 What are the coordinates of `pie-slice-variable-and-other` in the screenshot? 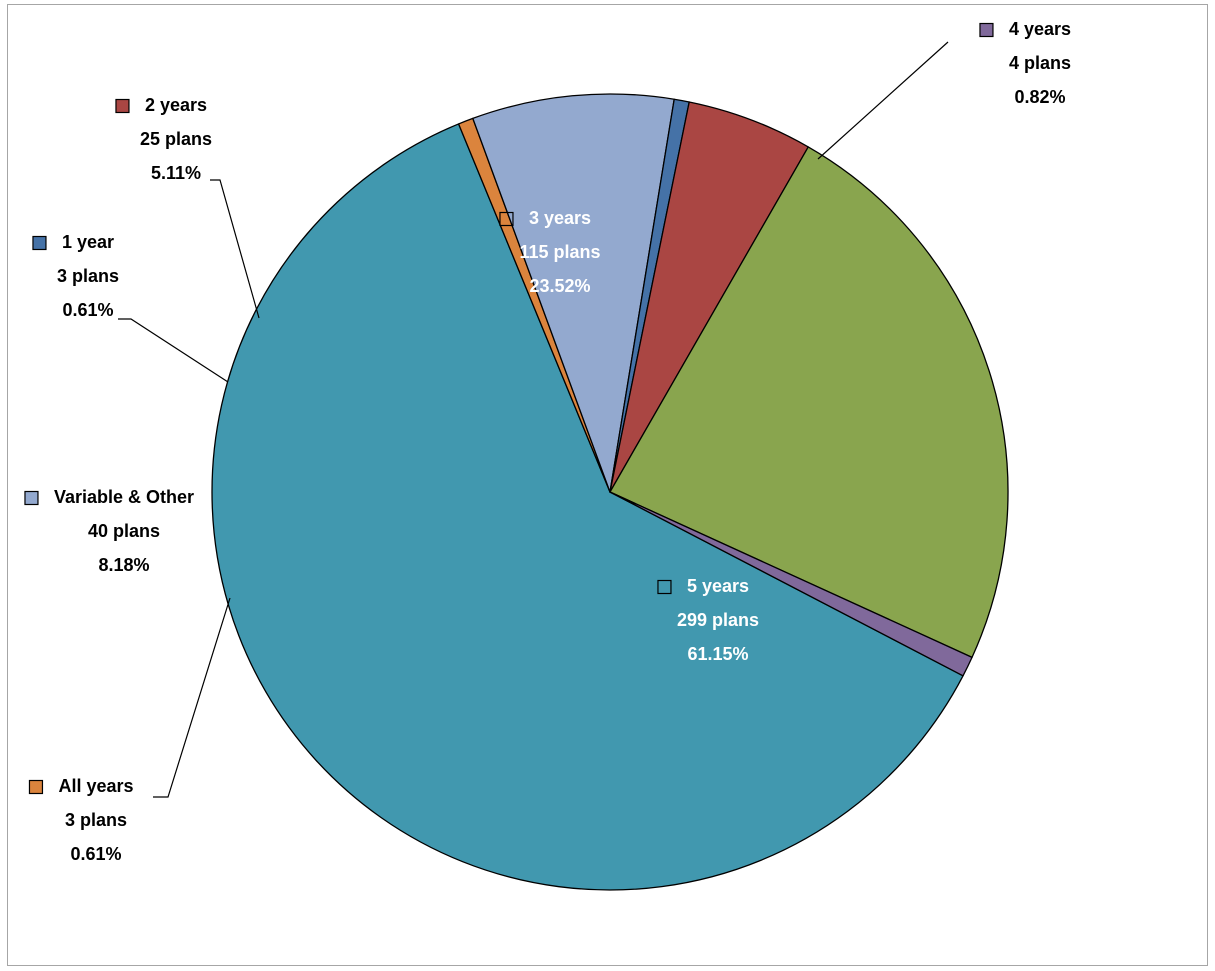 It's located at (573, 293).